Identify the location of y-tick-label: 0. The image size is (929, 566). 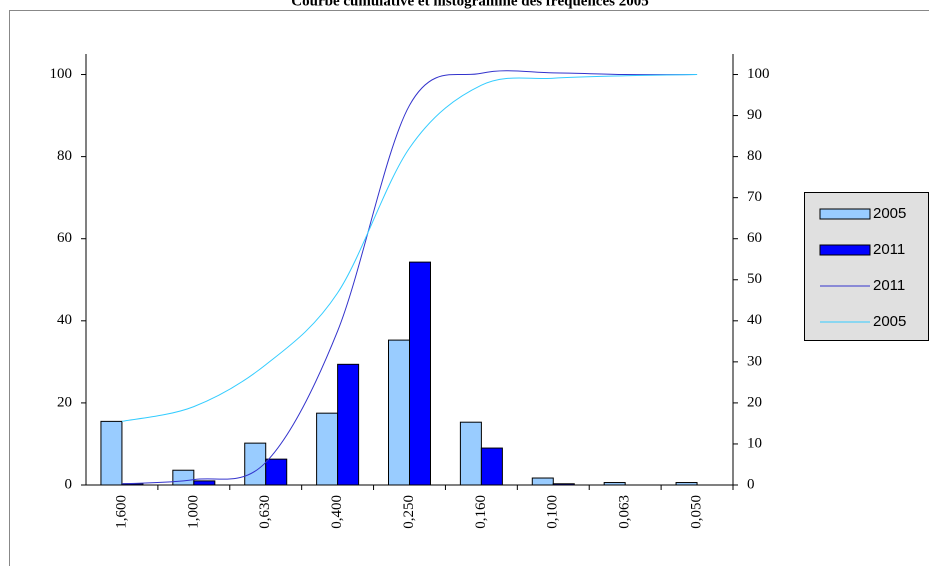
(69, 484).